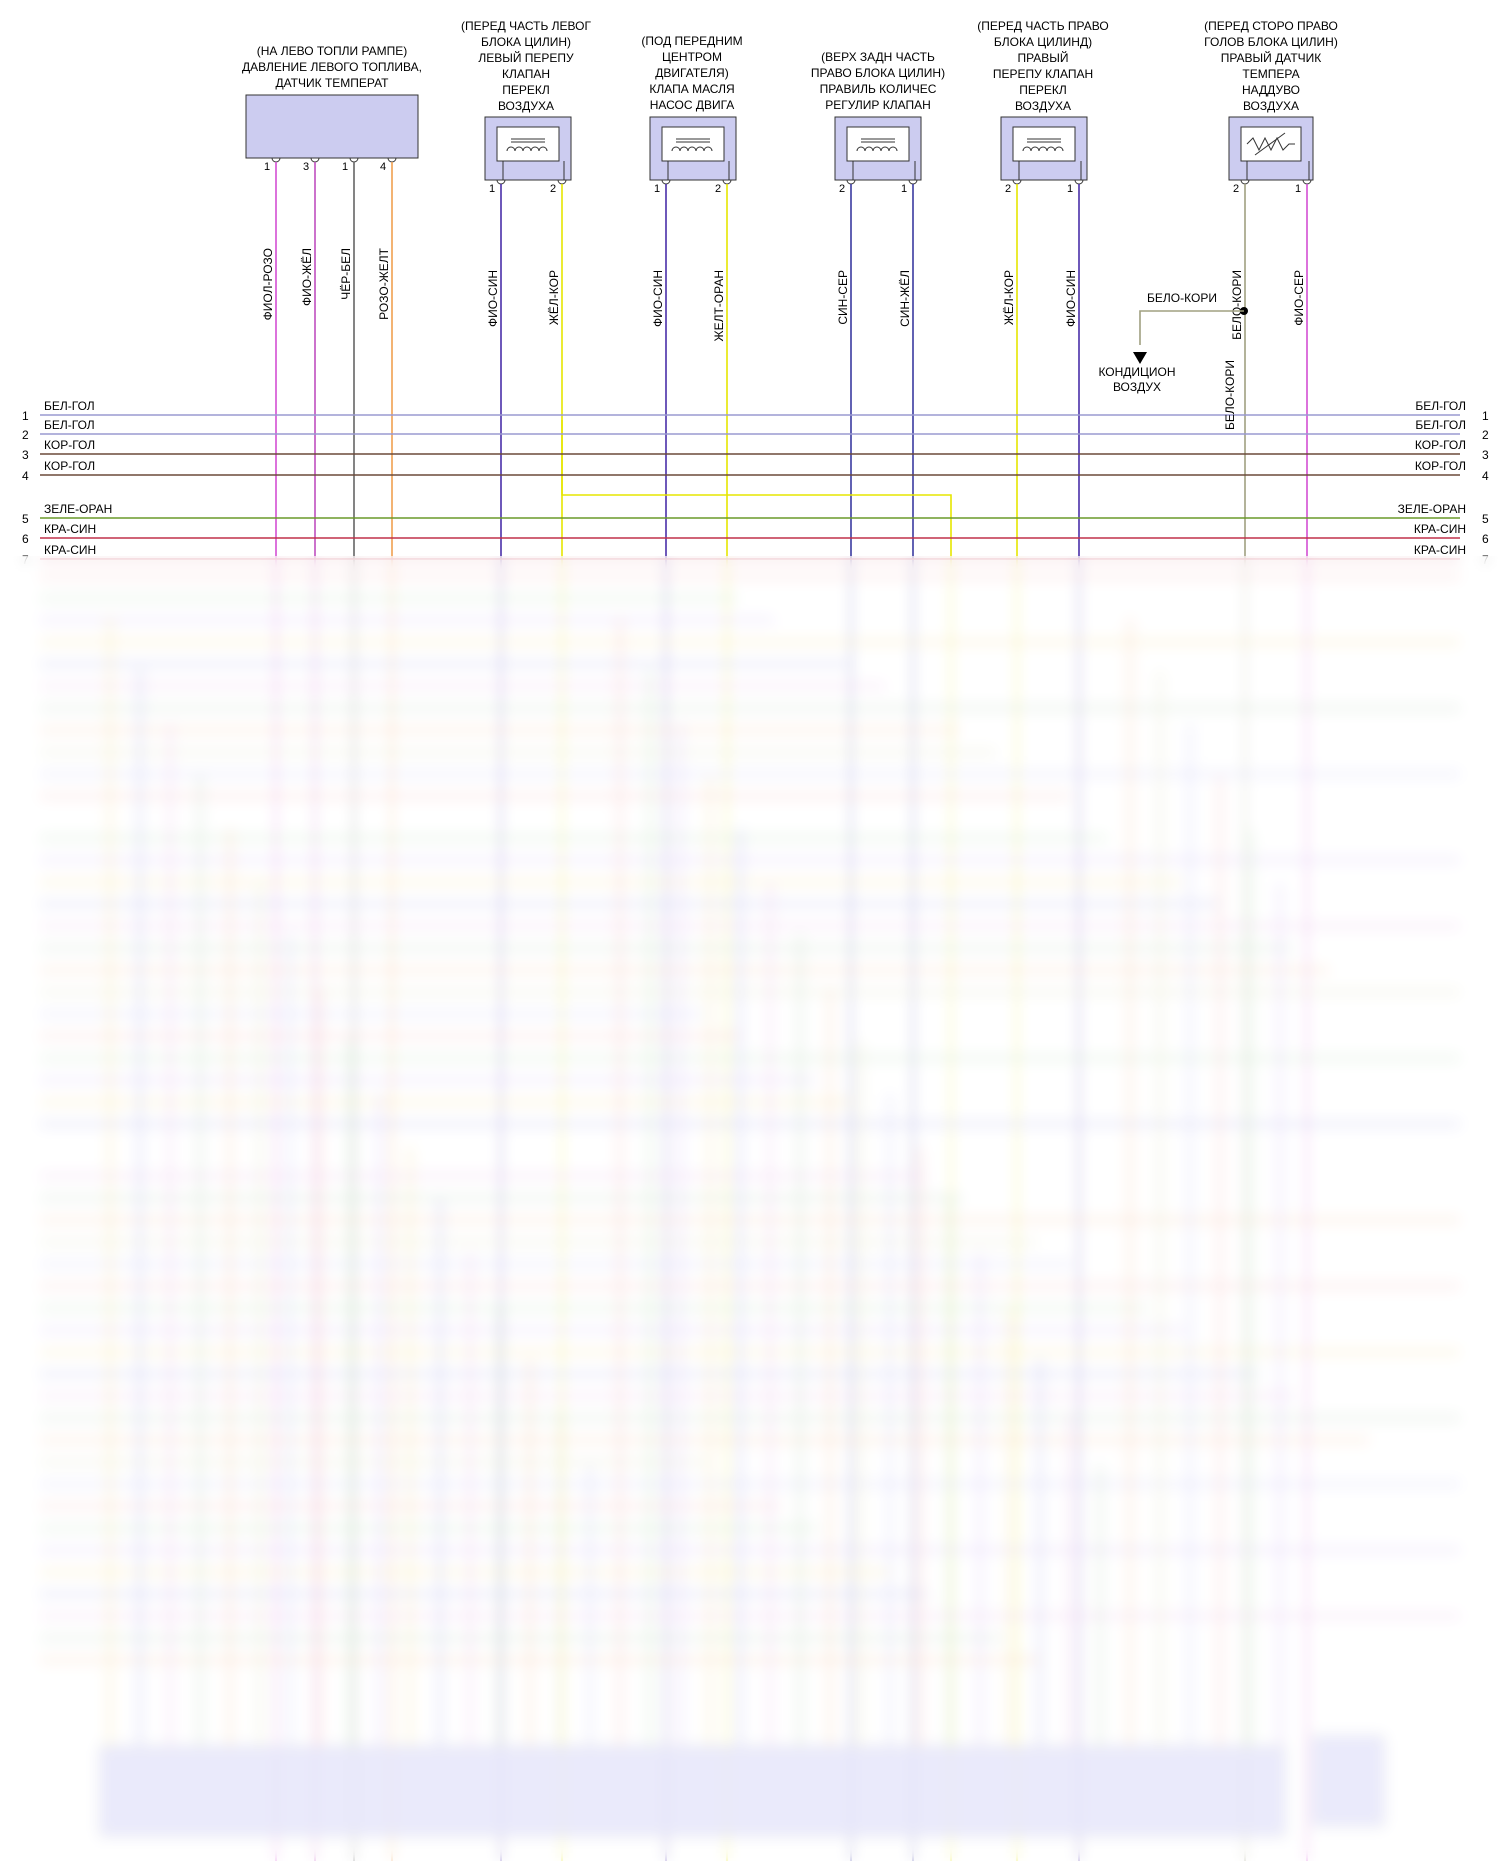 This screenshot has height=1861, width=1500. I want to click on bus-line-6: 6 6 КРА-СИН КРА-СИН, so click(755, 534).